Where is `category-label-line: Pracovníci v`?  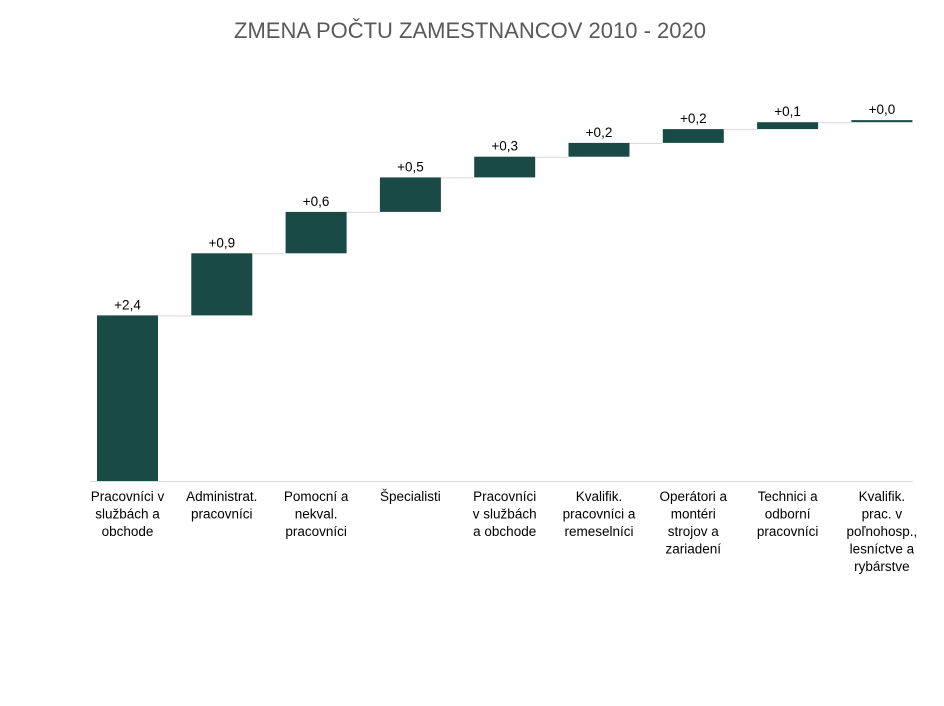
category-label-line: Pracovníci v is located at coordinates (128, 496).